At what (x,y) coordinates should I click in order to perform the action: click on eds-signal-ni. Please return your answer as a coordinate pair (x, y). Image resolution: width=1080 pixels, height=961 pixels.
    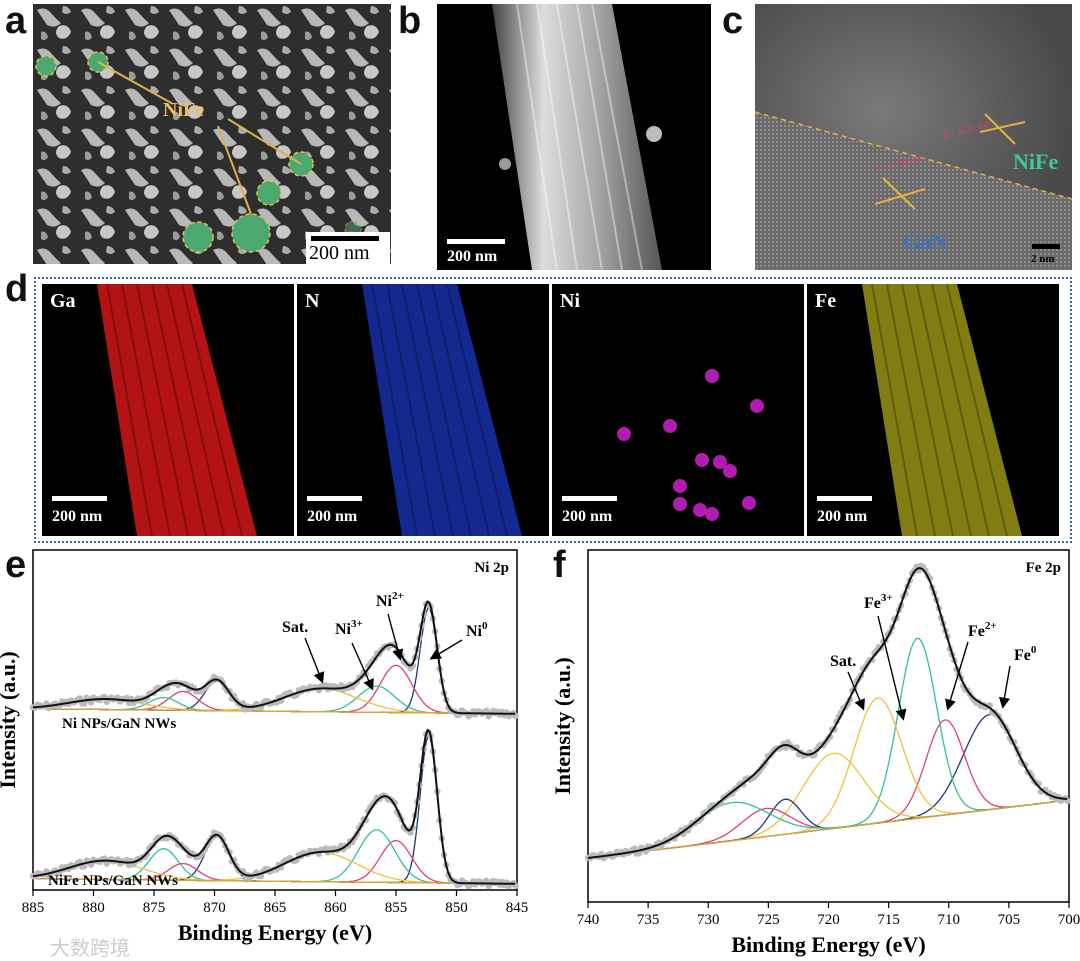
    Looking at the image, I should click on (690, 445).